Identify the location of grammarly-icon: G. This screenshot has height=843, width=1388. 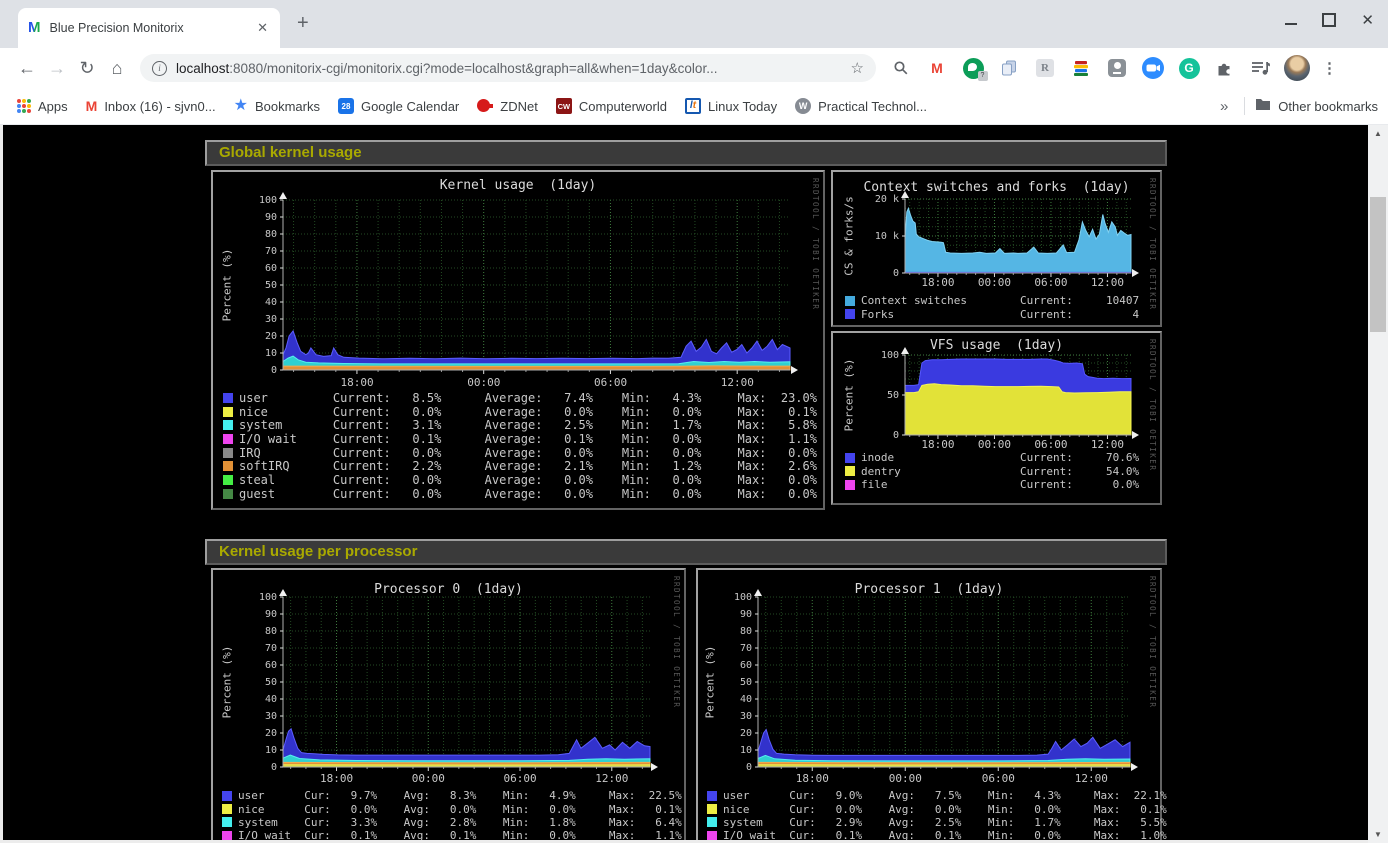
(1189, 68).